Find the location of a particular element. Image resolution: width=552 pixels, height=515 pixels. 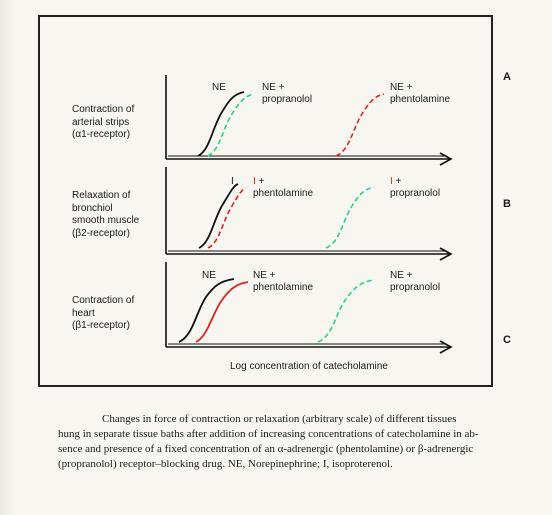

panel-a-curve-ne-phentolamine is located at coordinates (360, 125).